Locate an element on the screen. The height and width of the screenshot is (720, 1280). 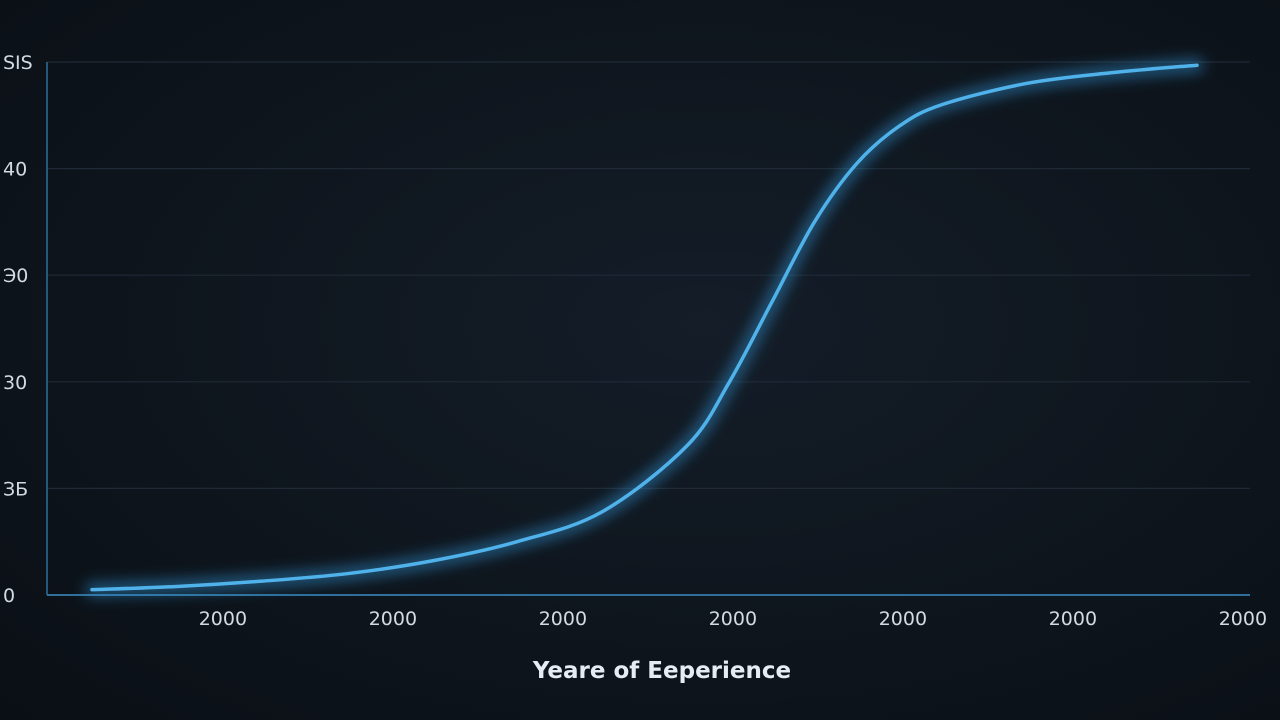
y-tick-label: Э0 is located at coordinates (15, 276).